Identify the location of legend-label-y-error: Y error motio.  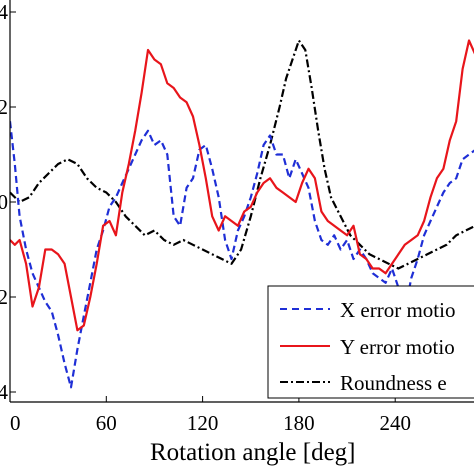
(397, 347).